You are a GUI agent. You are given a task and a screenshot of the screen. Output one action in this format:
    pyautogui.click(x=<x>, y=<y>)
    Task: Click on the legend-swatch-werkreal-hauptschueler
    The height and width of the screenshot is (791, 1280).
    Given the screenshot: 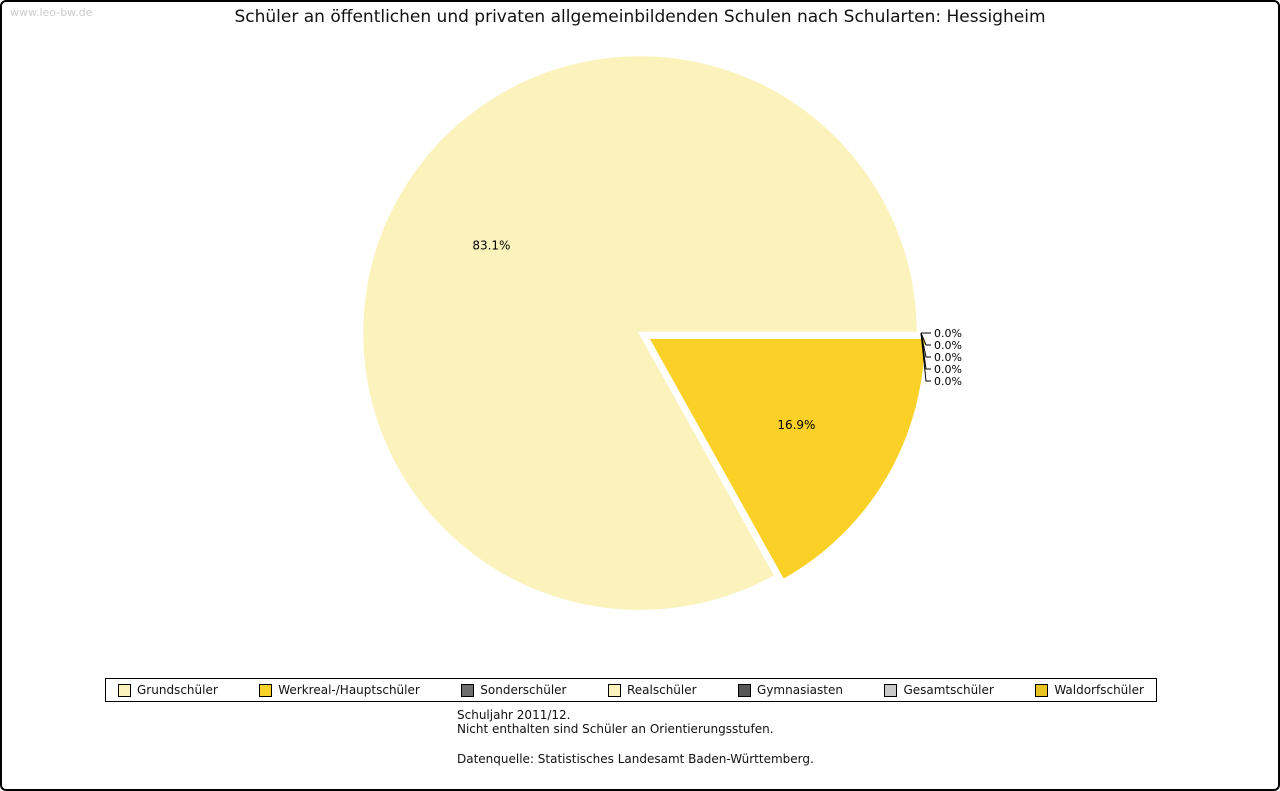 What is the action you would take?
    pyautogui.click(x=266, y=690)
    